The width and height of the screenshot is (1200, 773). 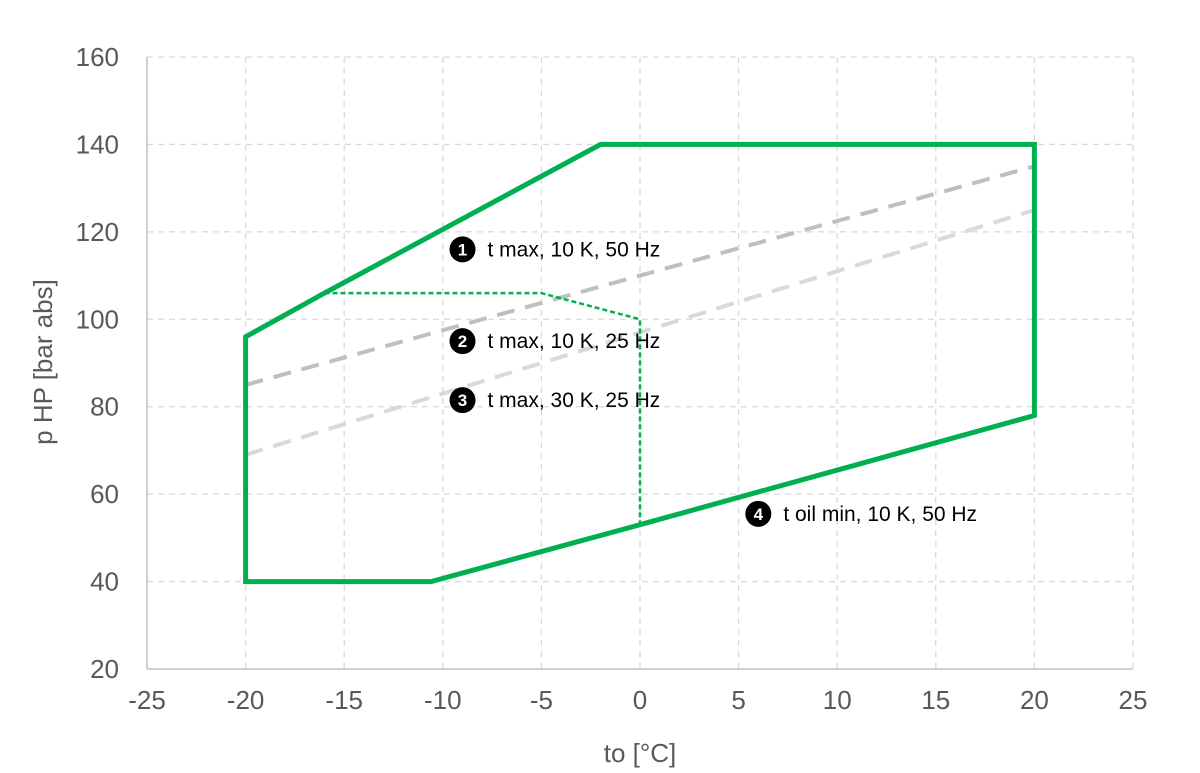 What do you see at coordinates (246, 700) in the screenshot?
I see `x-tick-label: -20` at bounding box center [246, 700].